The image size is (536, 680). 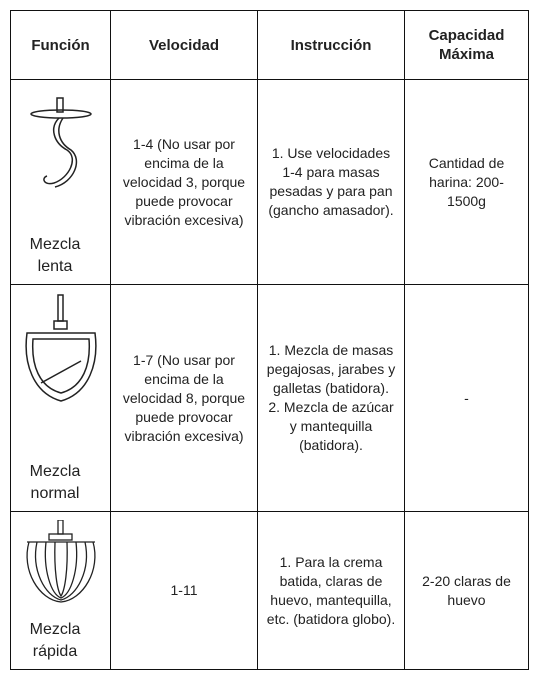 What do you see at coordinates (61, 561) in the screenshot?
I see `whisk-icon` at bounding box center [61, 561].